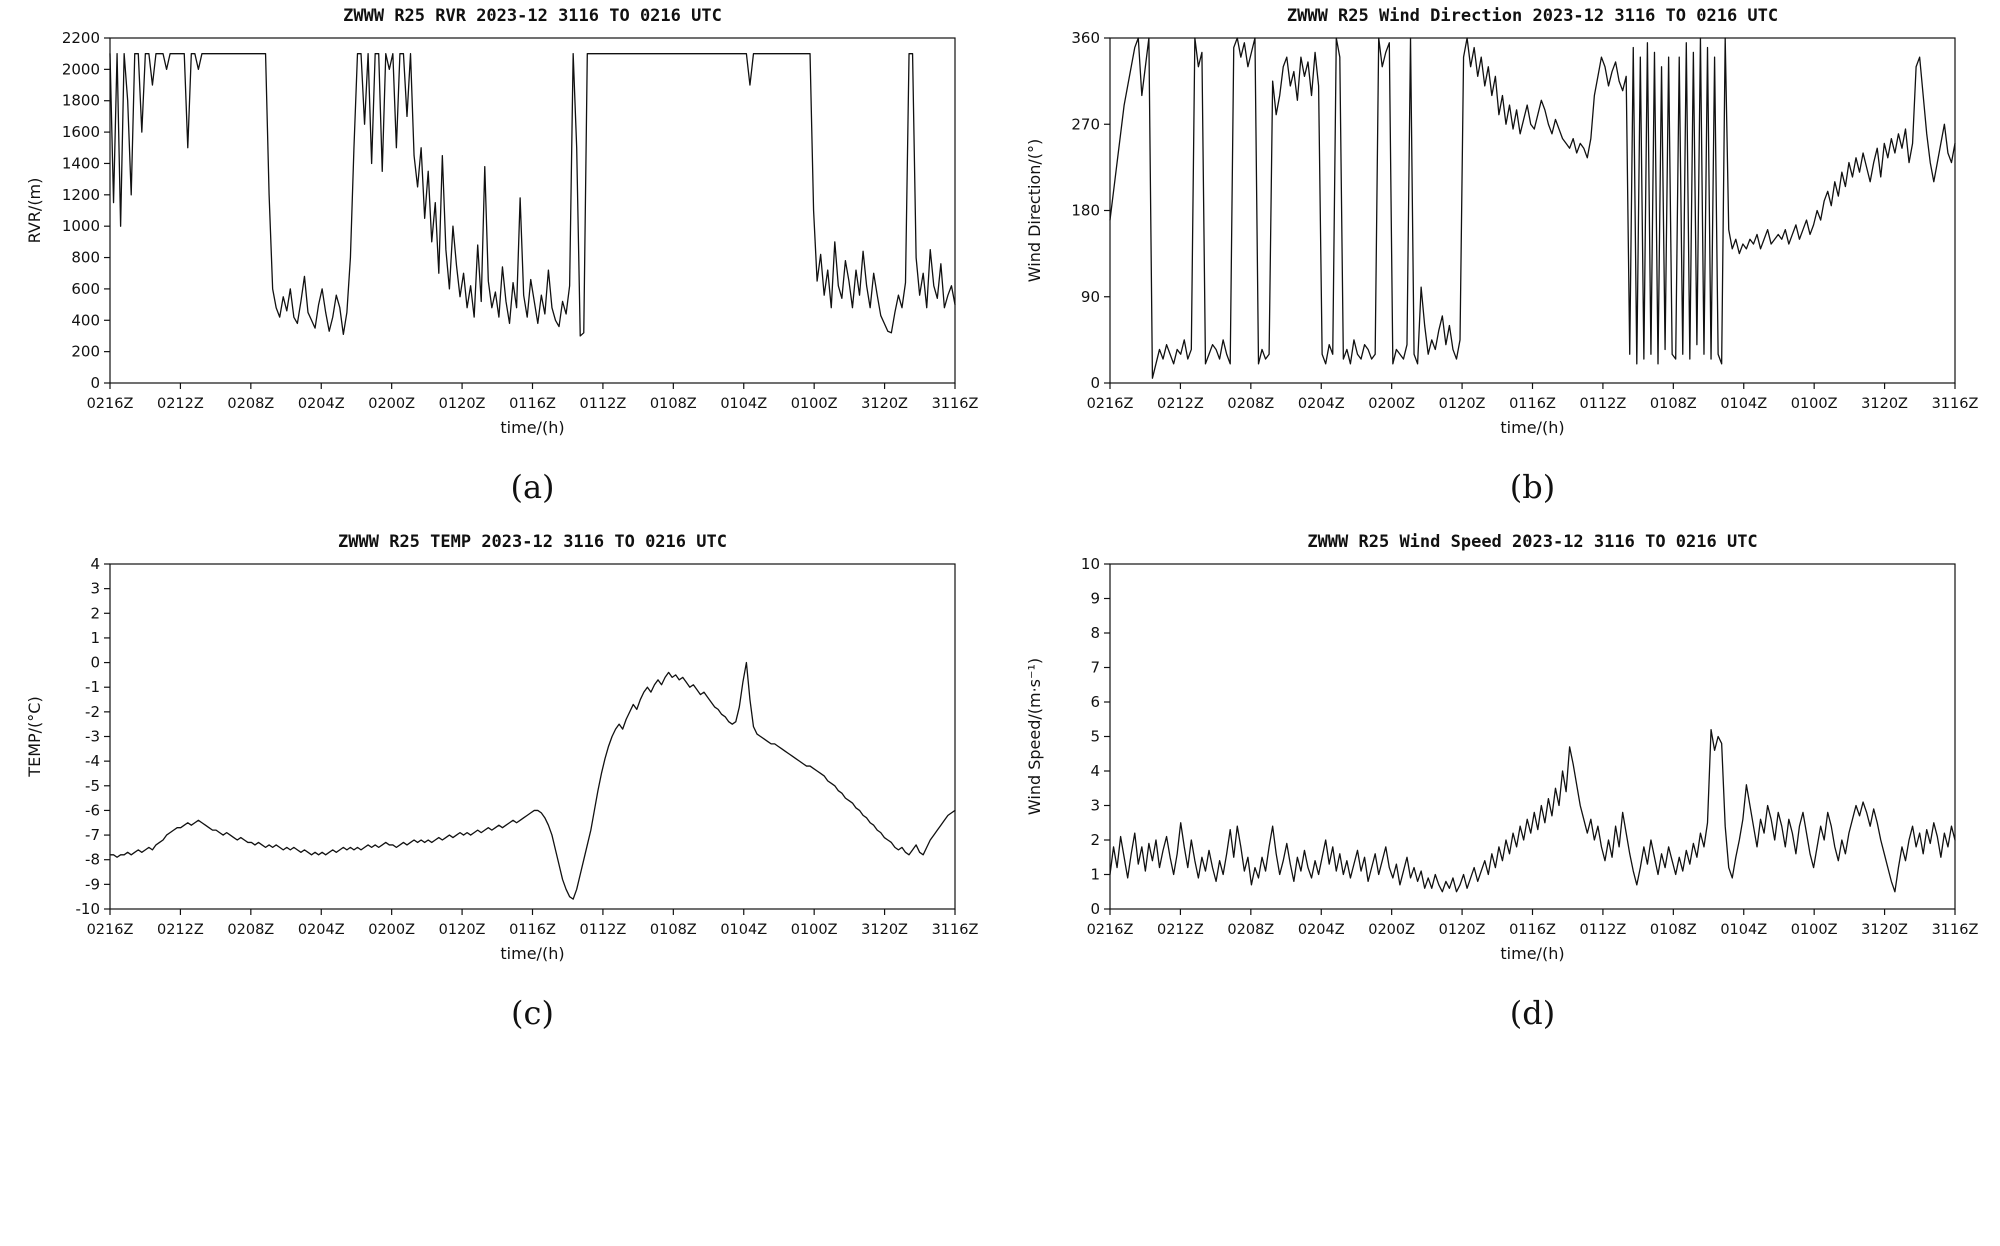  What do you see at coordinates (92, 737) in the screenshot?
I see `svg-text: -3` at bounding box center [92, 737].